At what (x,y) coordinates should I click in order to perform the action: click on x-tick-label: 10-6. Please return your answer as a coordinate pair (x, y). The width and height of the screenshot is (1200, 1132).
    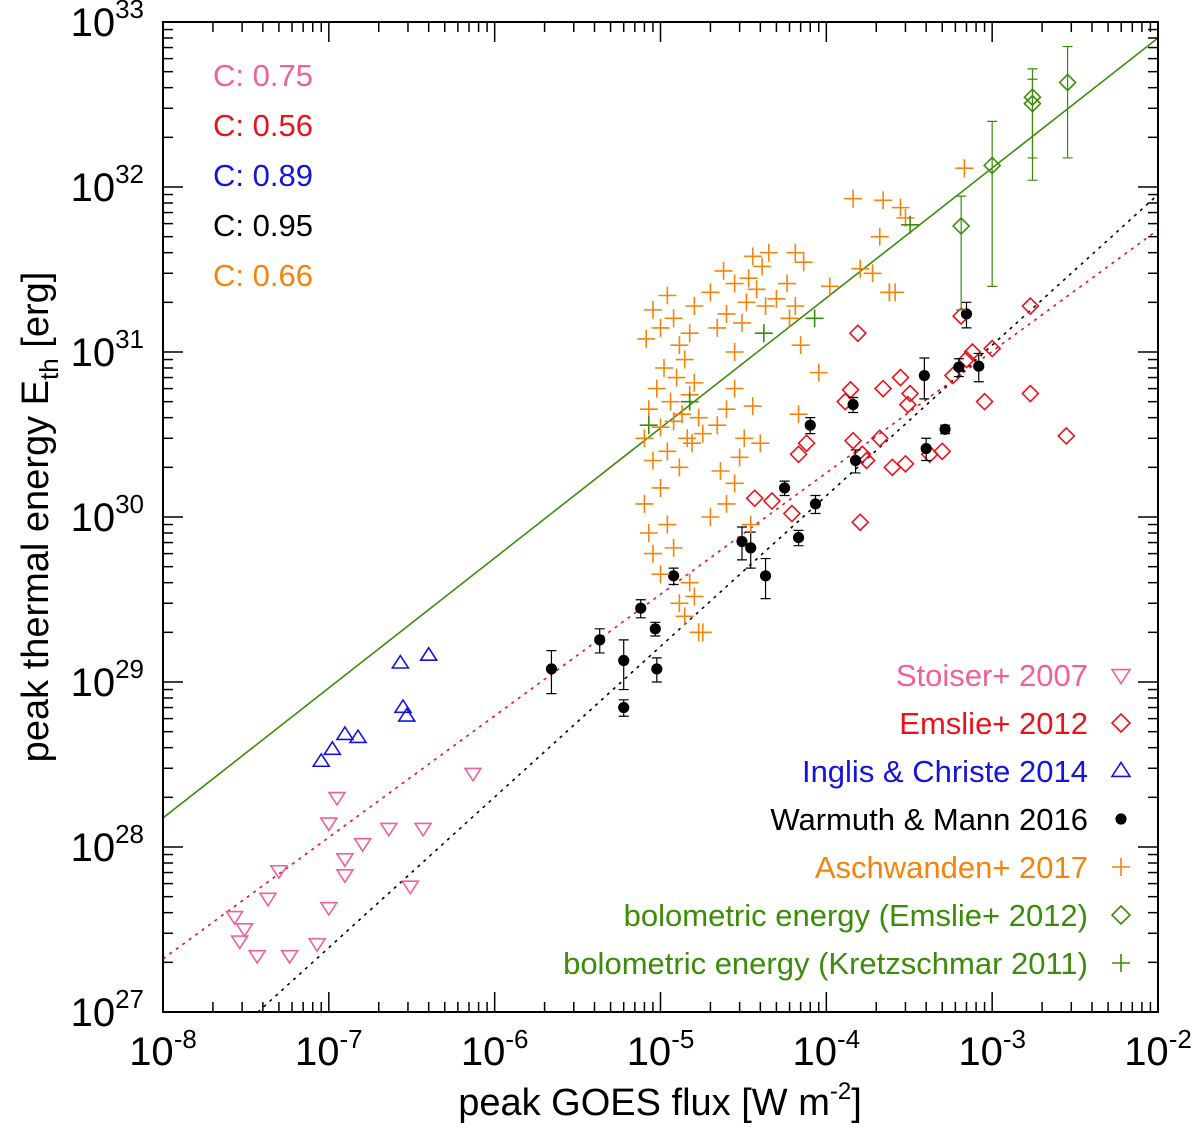
    Looking at the image, I should click on (495, 1049).